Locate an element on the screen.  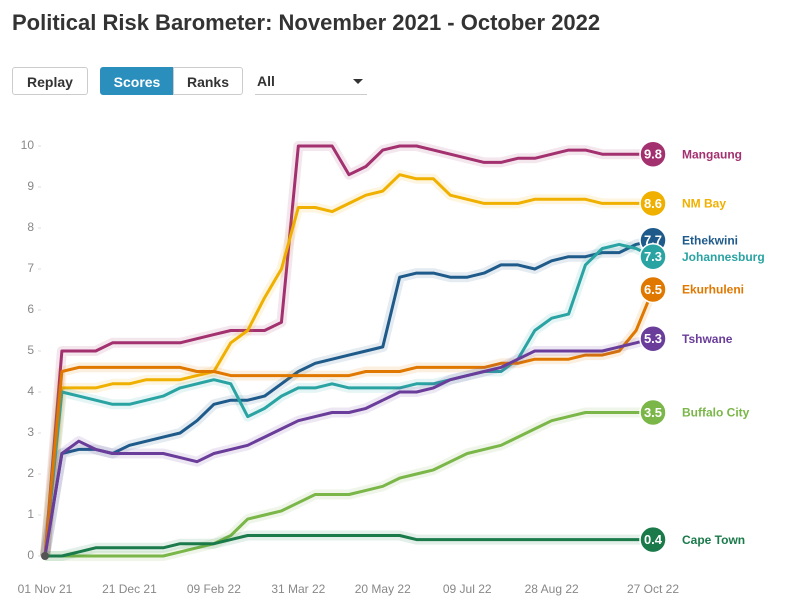
end-value-label: 3.5 is located at coordinates (653, 412).